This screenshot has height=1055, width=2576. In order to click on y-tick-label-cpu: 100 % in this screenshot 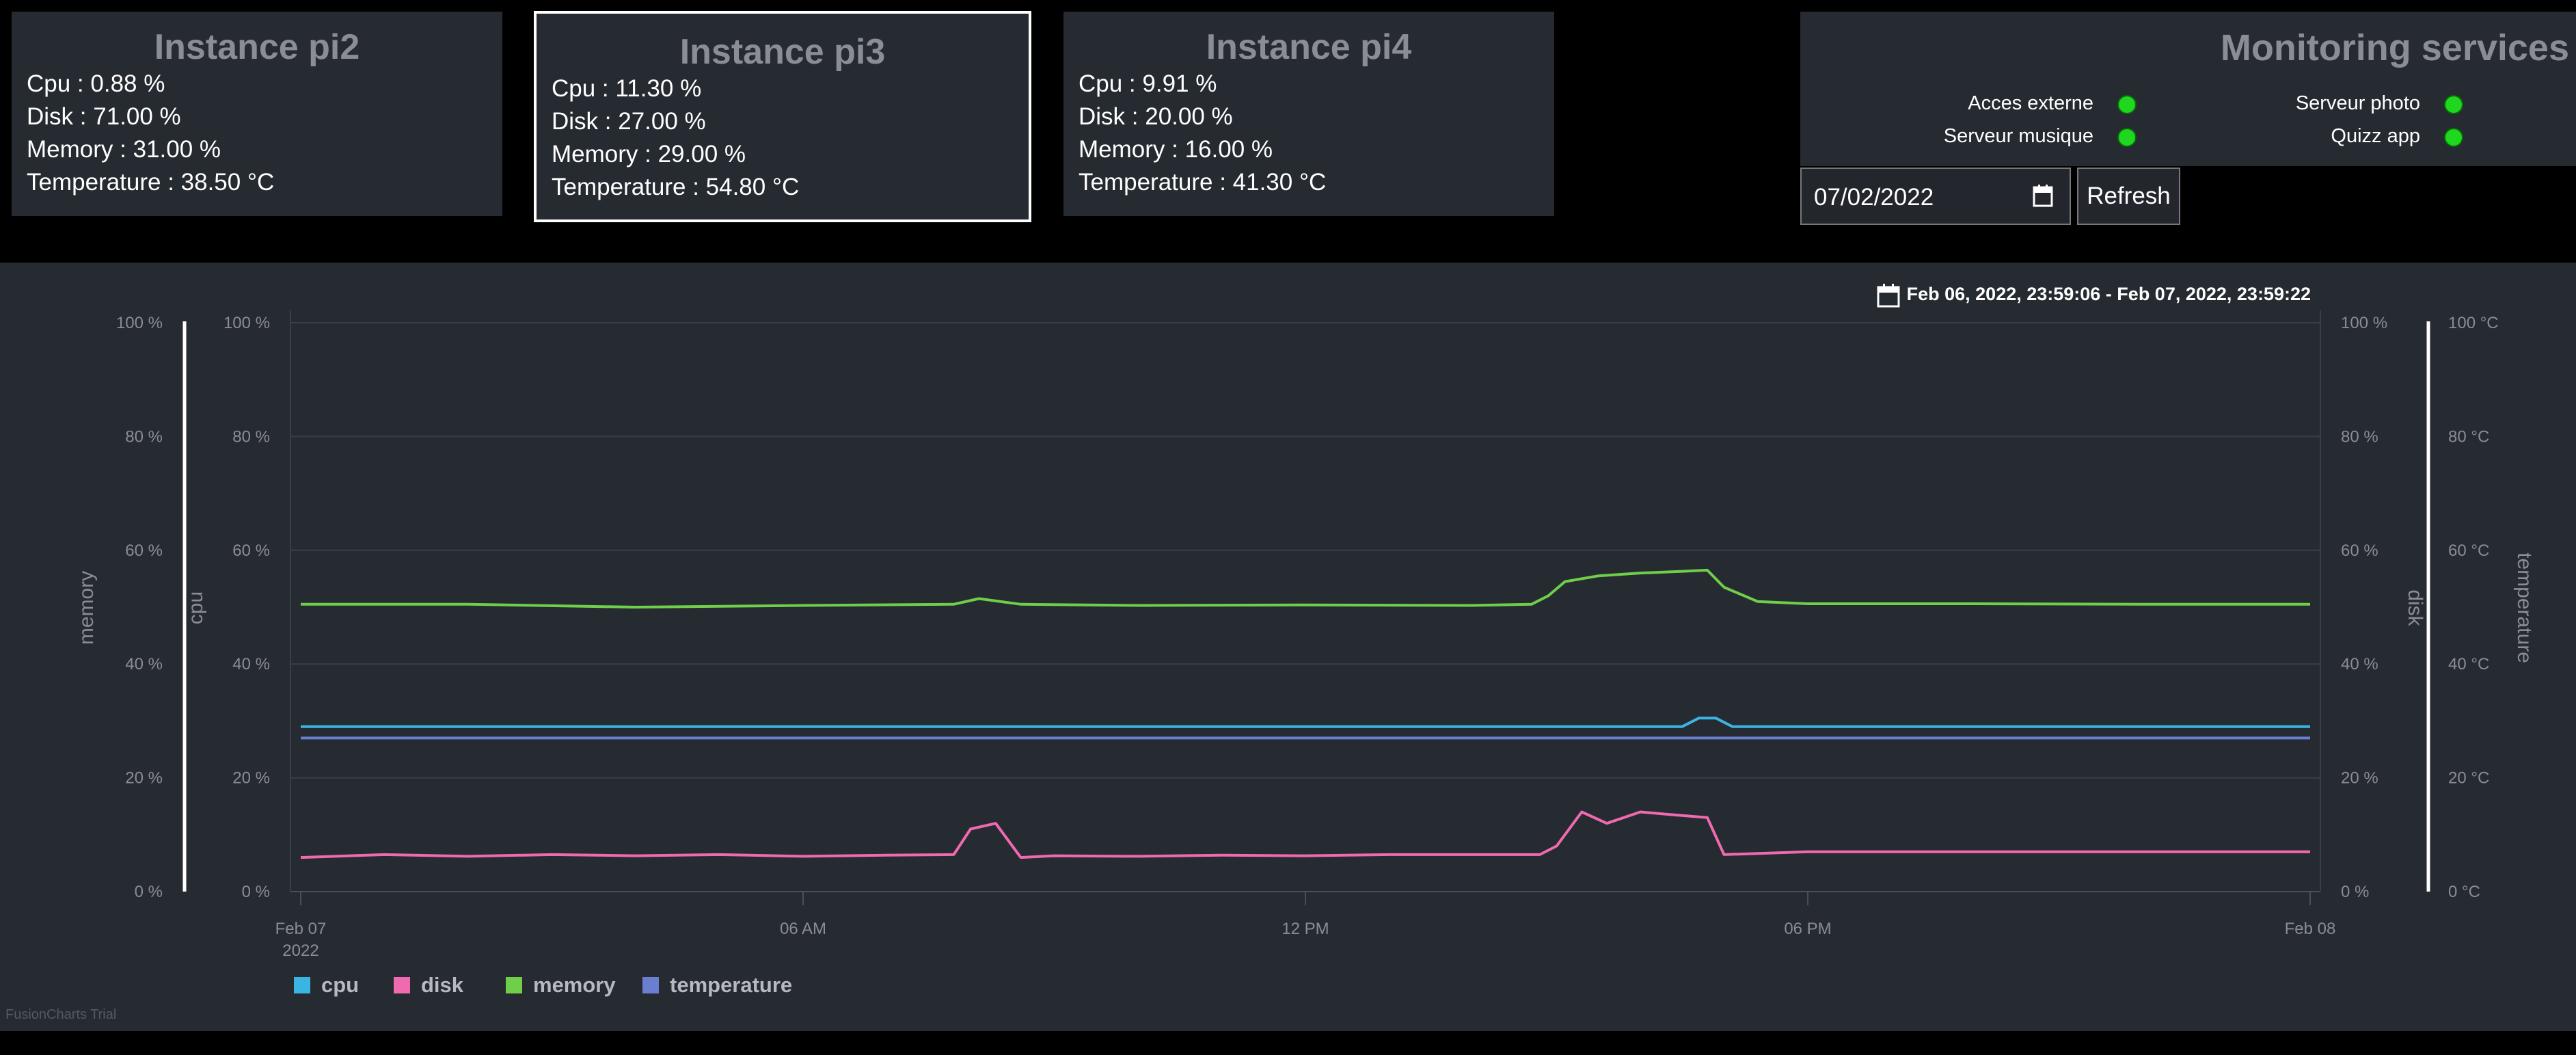, I will do `click(247, 323)`.